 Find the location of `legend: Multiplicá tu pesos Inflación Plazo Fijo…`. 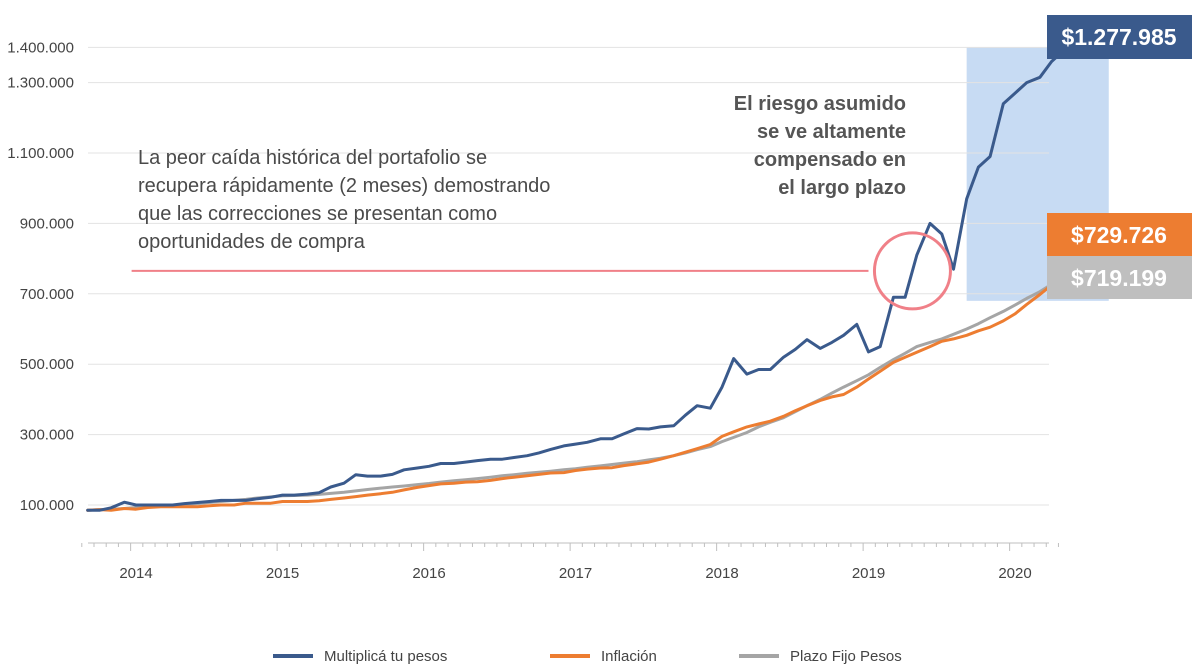

legend: Multiplicá tu pesos Inflación Plazo Fijo… is located at coordinates (587, 656).